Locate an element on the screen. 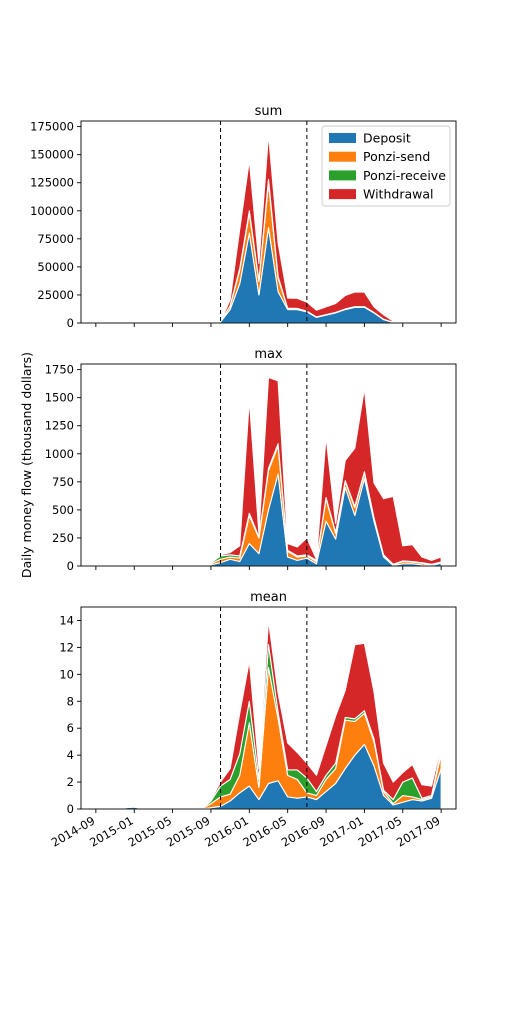  legend: Deposit Ponzi-send Ponzi-receive Withdrawal is located at coordinates (386, 166).